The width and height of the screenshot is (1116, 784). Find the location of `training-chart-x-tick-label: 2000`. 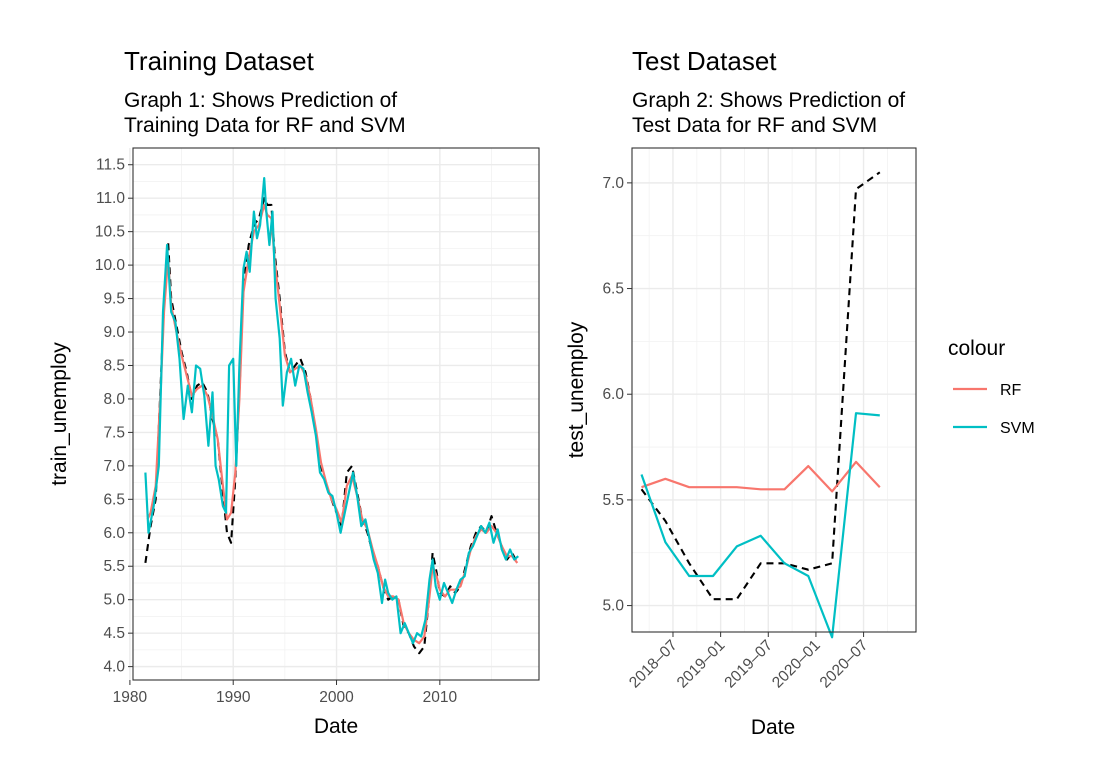

training-chart-x-tick-label: 2000 is located at coordinates (336, 697).